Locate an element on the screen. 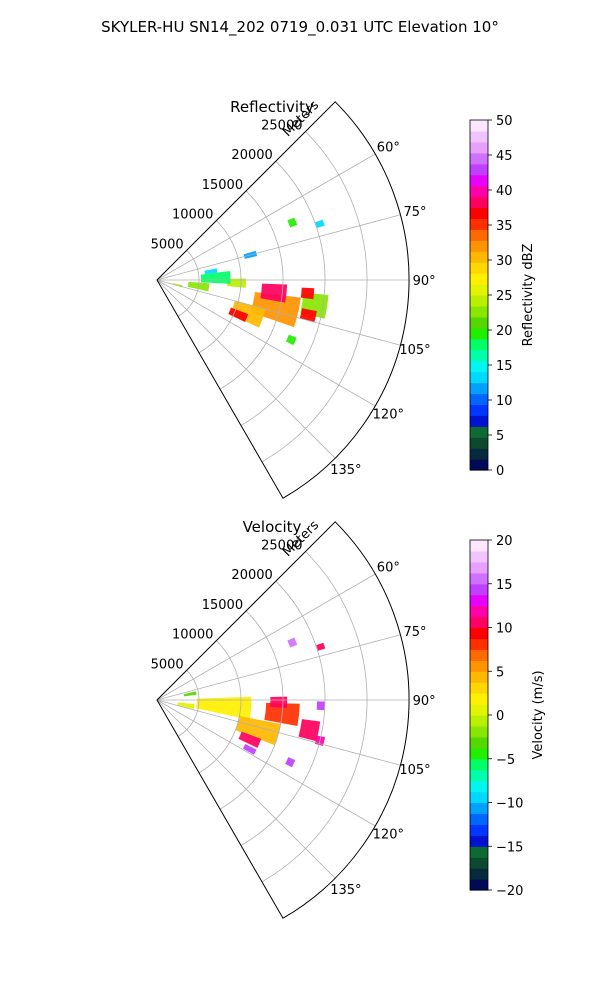  velocity-range-tick-label: 15000 is located at coordinates (222, 605).